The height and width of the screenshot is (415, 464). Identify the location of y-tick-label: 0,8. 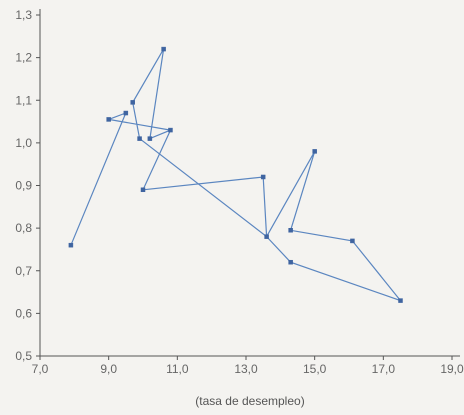
(23, 228).